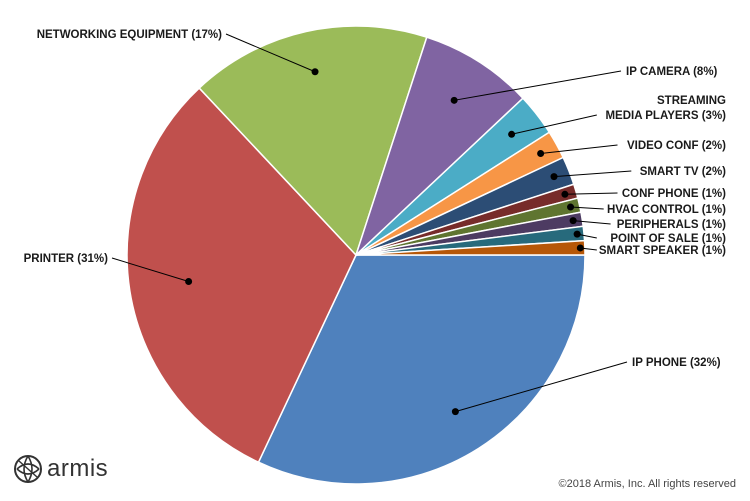 This screenshot has height=501, width=750. I want to click on slice-label-hvac-control: HVAC CONTROL (1%), so click(666, 210).